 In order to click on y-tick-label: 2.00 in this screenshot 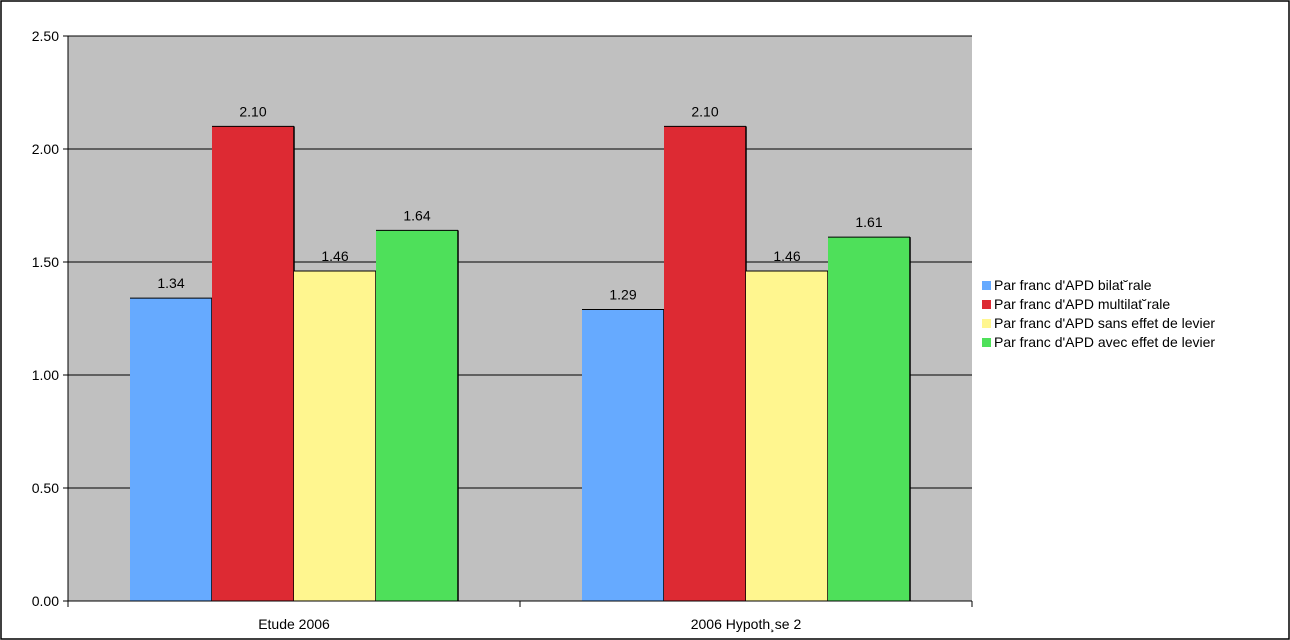, I will do `click(45, 149)`.